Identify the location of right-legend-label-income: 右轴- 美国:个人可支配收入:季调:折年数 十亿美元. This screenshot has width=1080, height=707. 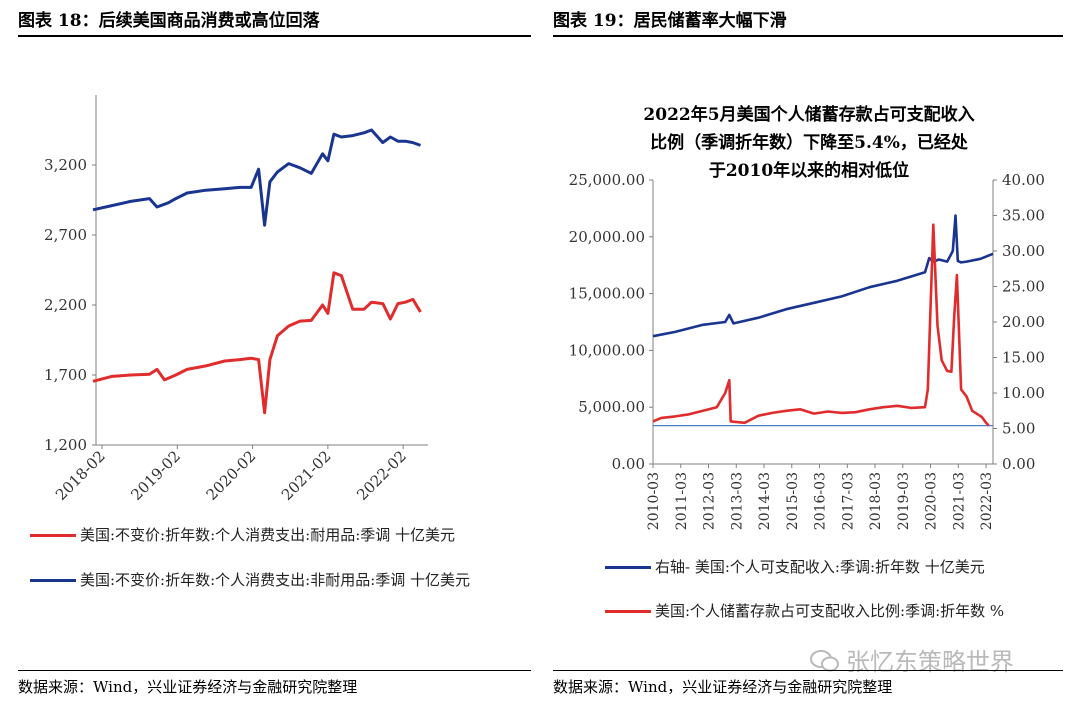
(820, 567).